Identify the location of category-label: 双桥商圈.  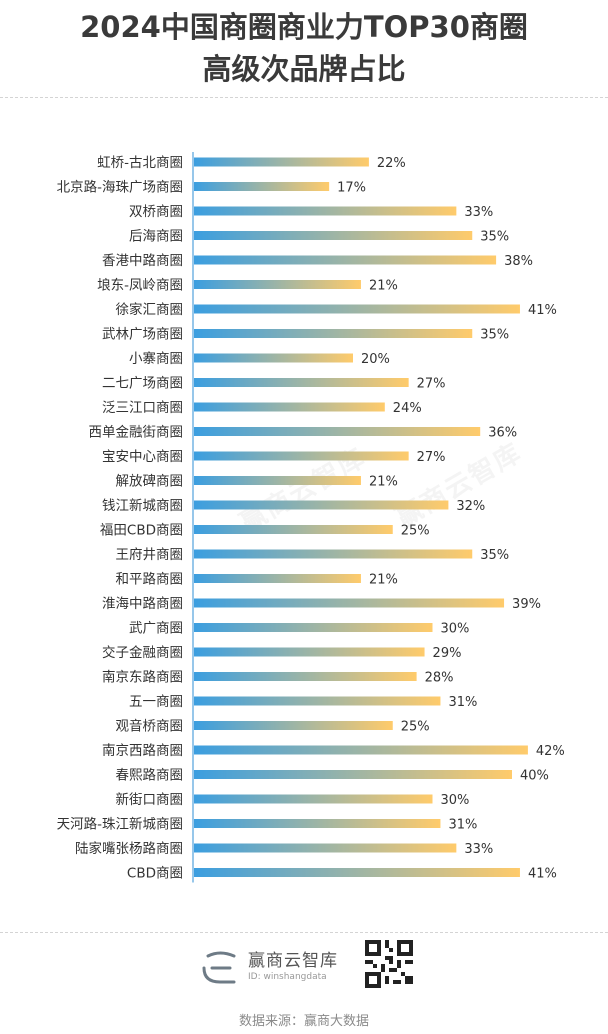
(156, 212).